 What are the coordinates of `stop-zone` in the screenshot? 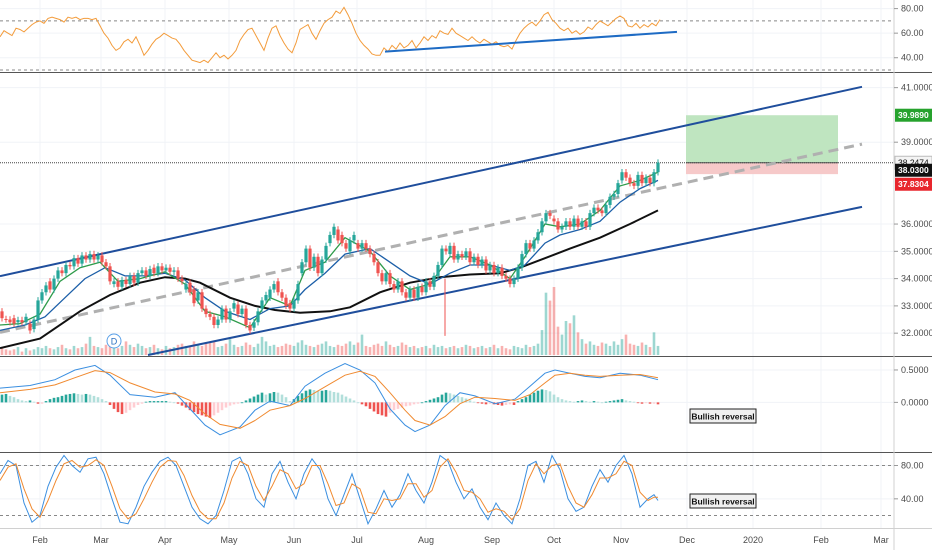 It's located at (762, 168).